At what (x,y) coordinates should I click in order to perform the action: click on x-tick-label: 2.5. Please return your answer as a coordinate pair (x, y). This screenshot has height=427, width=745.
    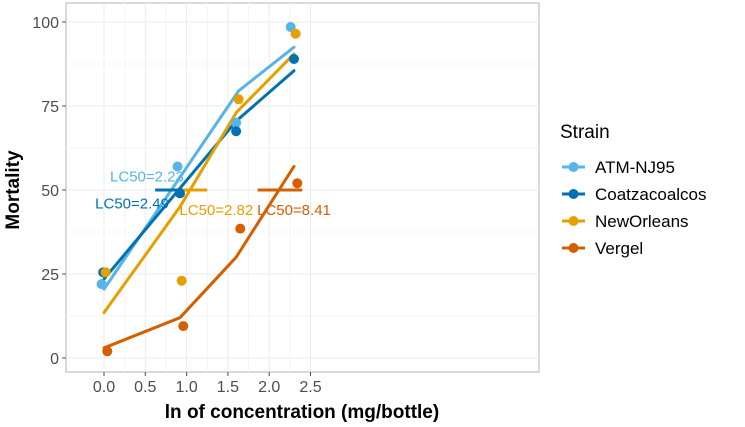
    Looking at the image, I should click on (310, 387).